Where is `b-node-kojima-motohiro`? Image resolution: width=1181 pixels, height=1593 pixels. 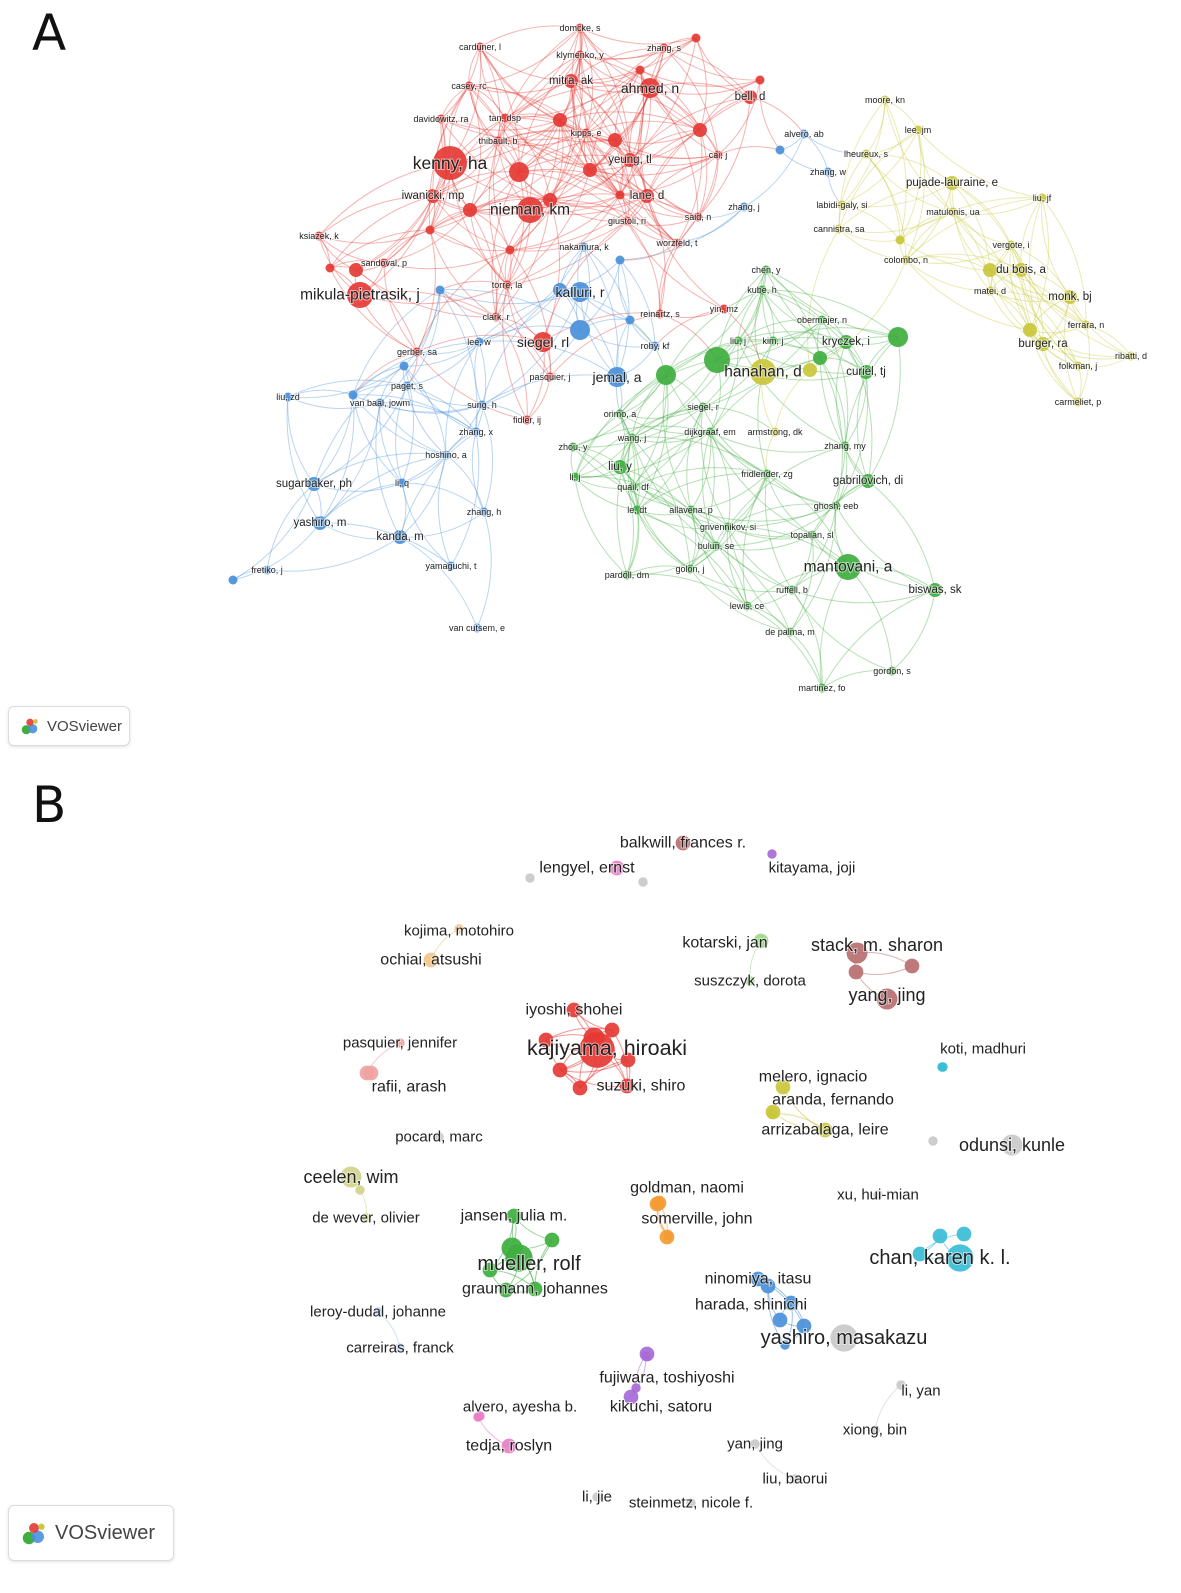 b-node-kojima-motohiro is located at coordinates (459, 929).